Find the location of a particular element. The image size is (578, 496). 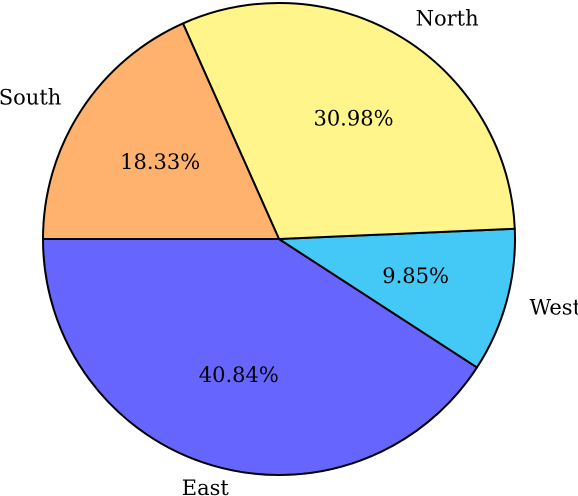

value-label-south: 18.33% is located at coordinates (160, 162).